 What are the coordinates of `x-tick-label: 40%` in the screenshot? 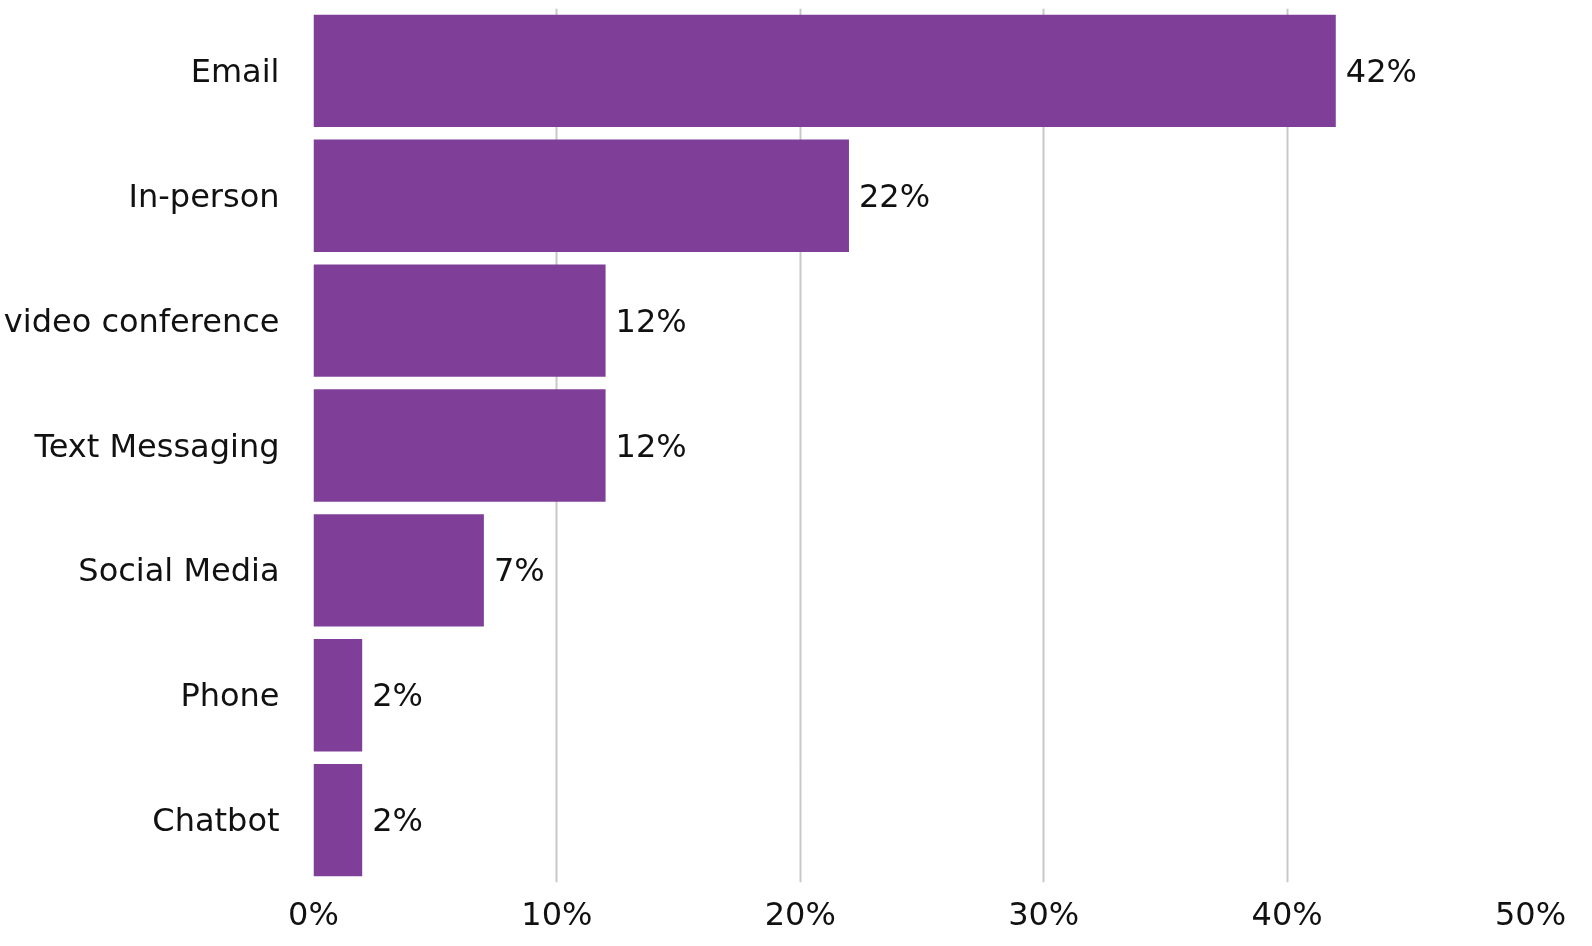 It's located at (1287, 913).